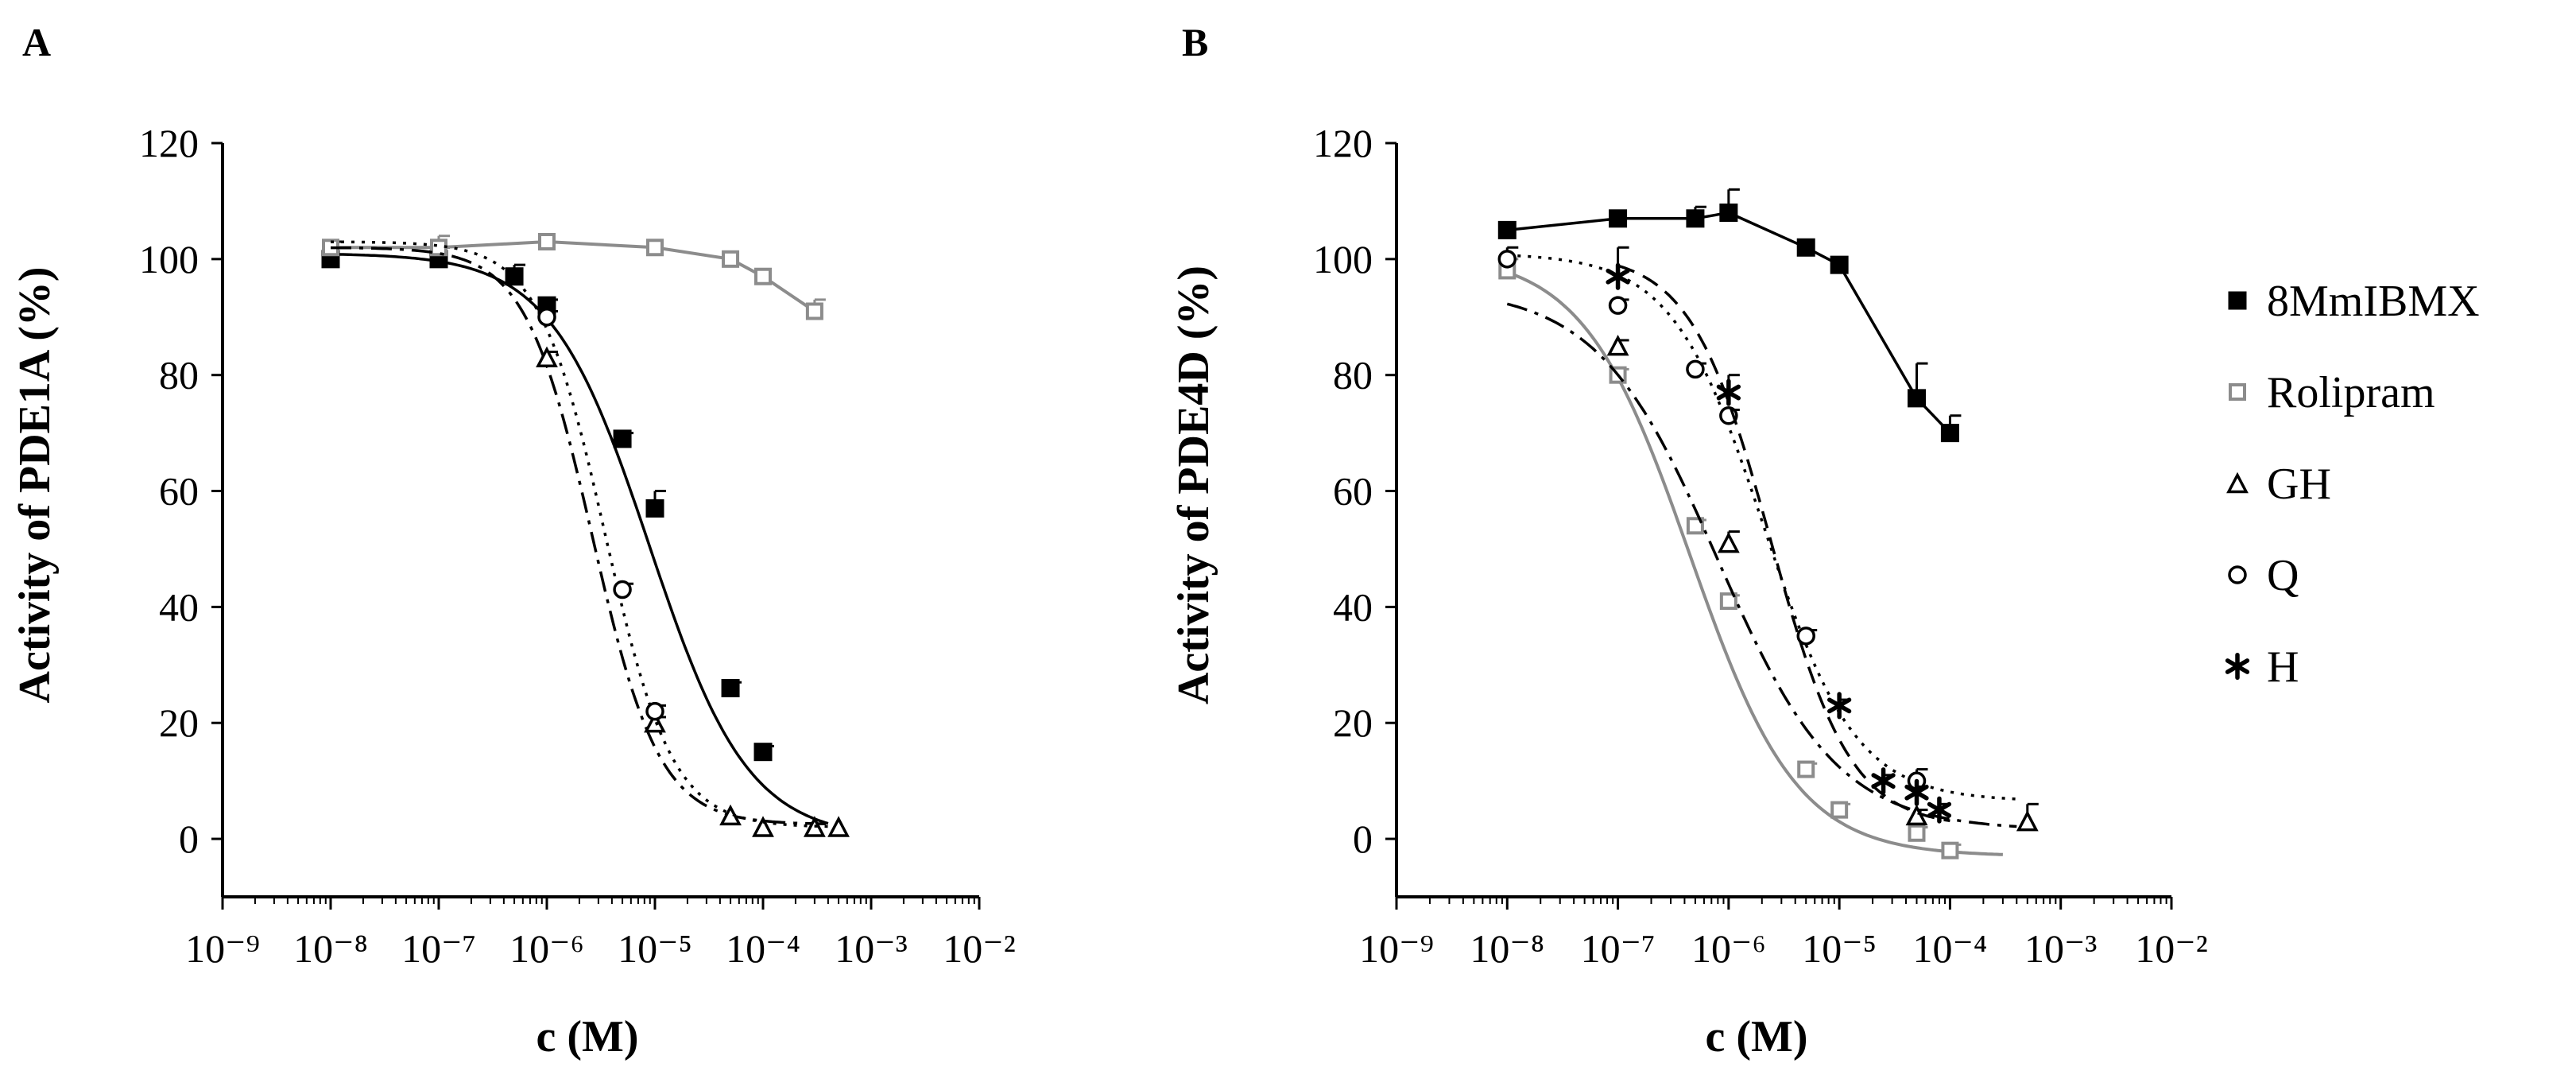  What do you see at coordinates (189, 839) in the screenshot?
I see `y-tick-label: 0` at bounding box center [189, 839].